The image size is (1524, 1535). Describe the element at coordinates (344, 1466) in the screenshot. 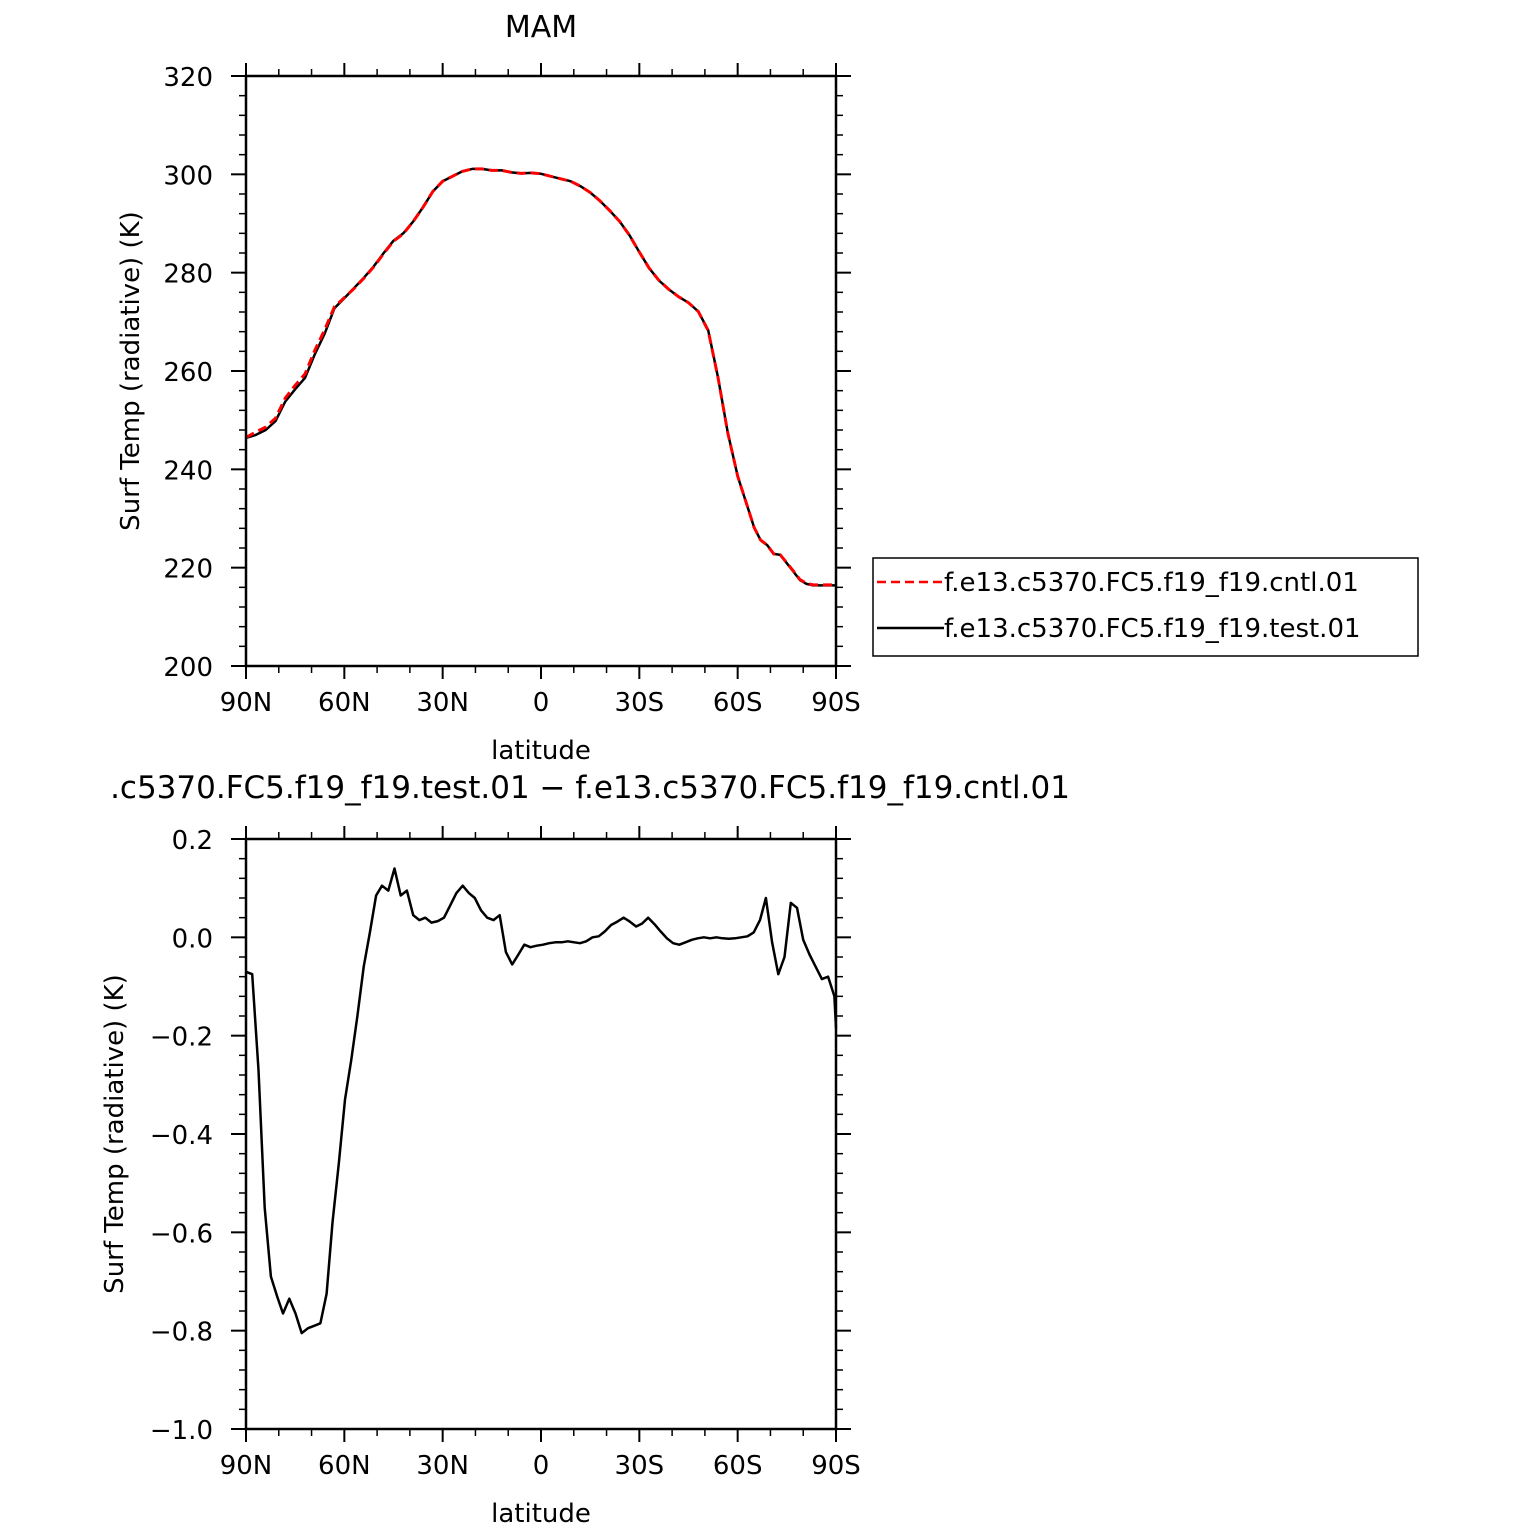

I see `bottom-x-tick-label: 60N` at that location.